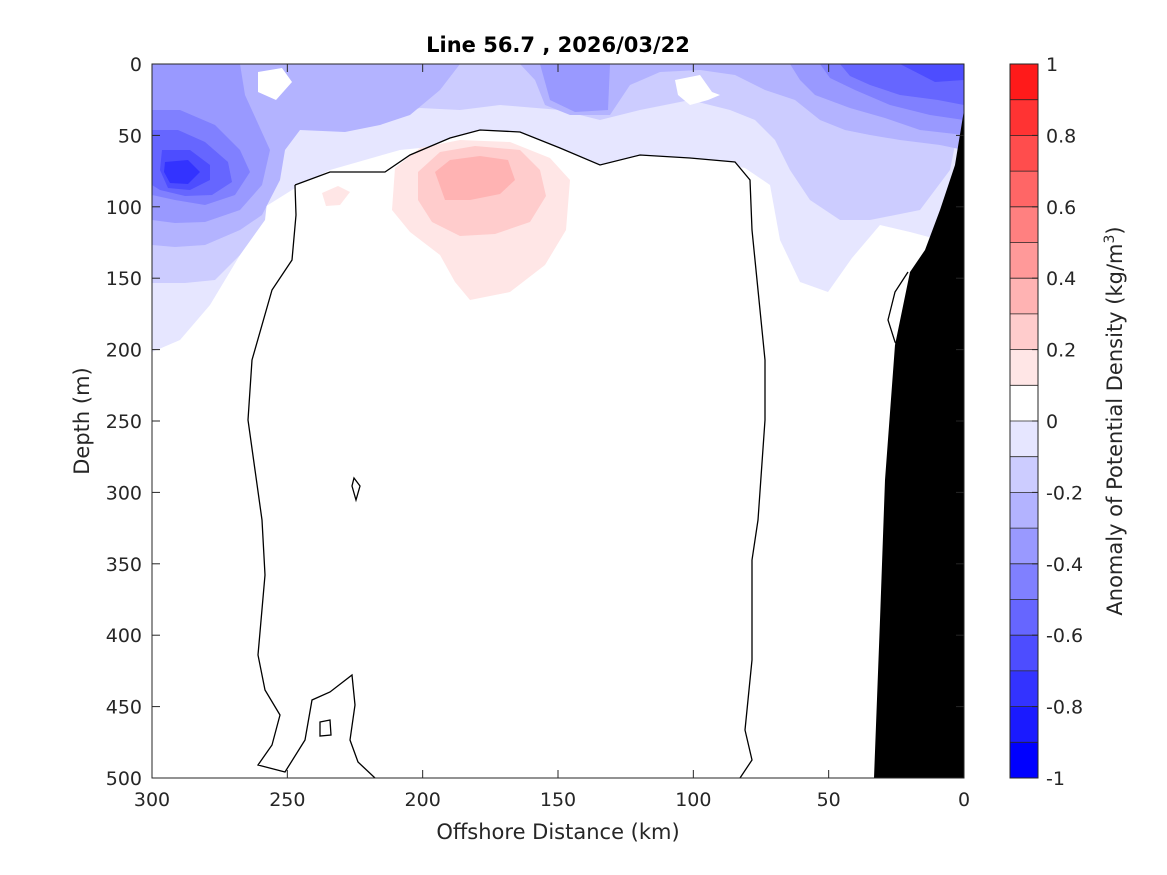 The width and height of the screenshot is (1167, 875). I want to click on y-tick-label: 0, so click(136, 65).